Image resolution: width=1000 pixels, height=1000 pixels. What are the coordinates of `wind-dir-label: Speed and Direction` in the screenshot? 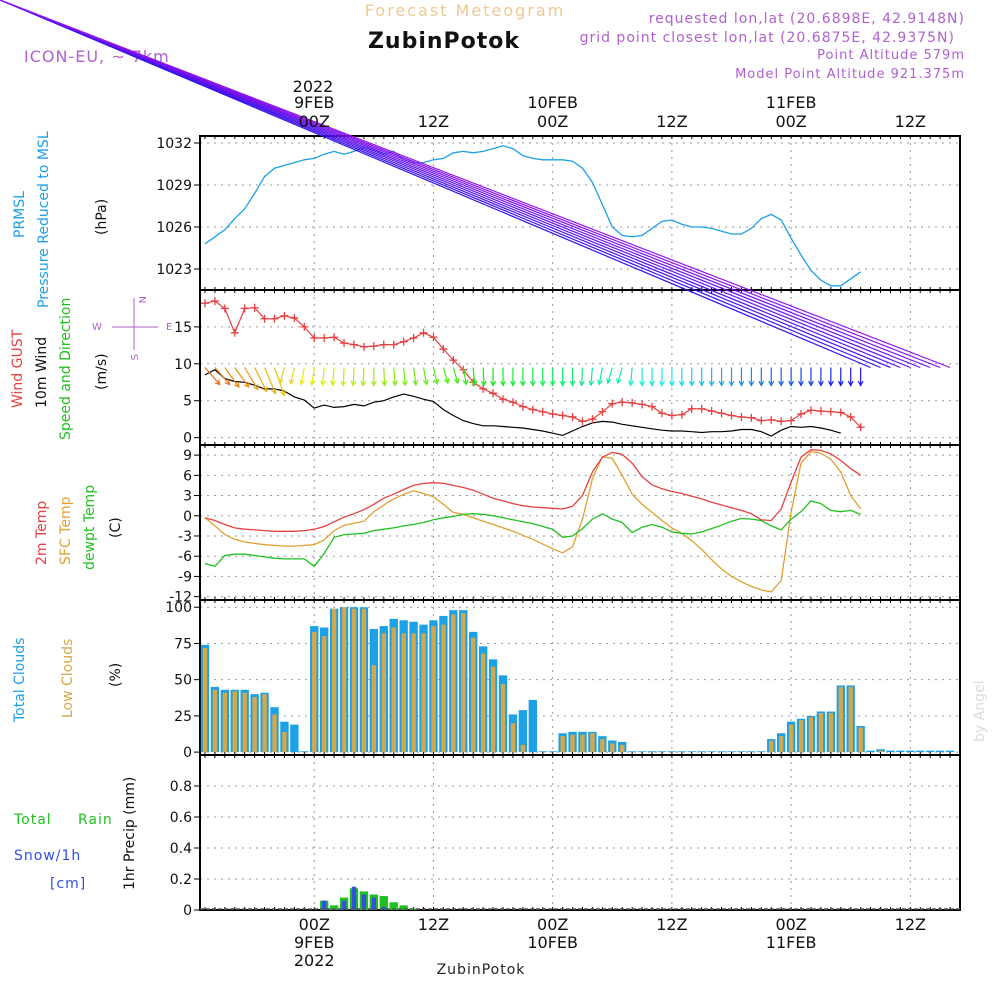 It's located at (66, 369).